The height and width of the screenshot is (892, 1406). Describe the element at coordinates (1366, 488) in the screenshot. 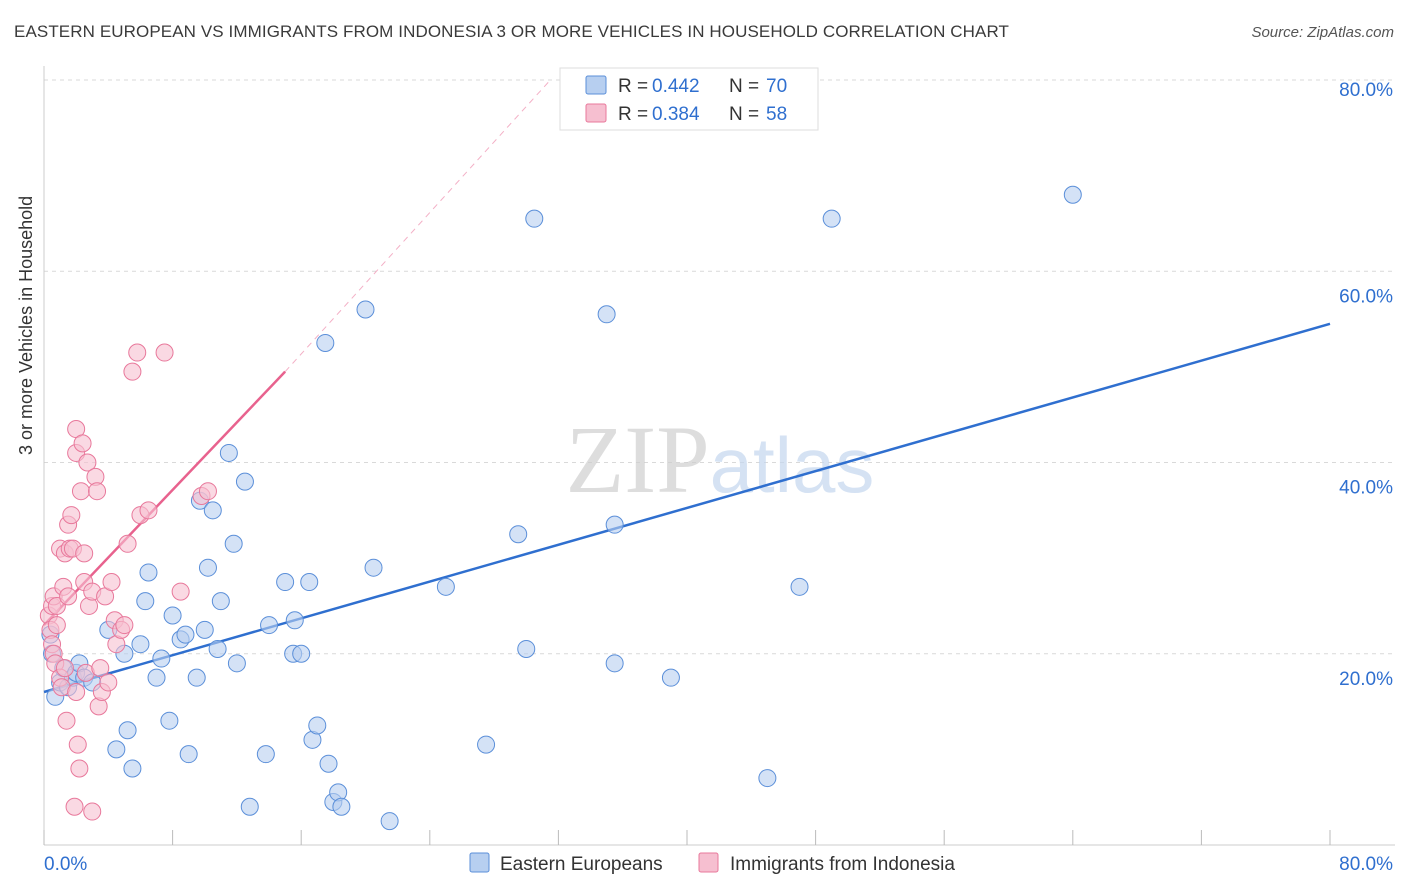

I see `y-tick-label-40: 40.0%` at that location.